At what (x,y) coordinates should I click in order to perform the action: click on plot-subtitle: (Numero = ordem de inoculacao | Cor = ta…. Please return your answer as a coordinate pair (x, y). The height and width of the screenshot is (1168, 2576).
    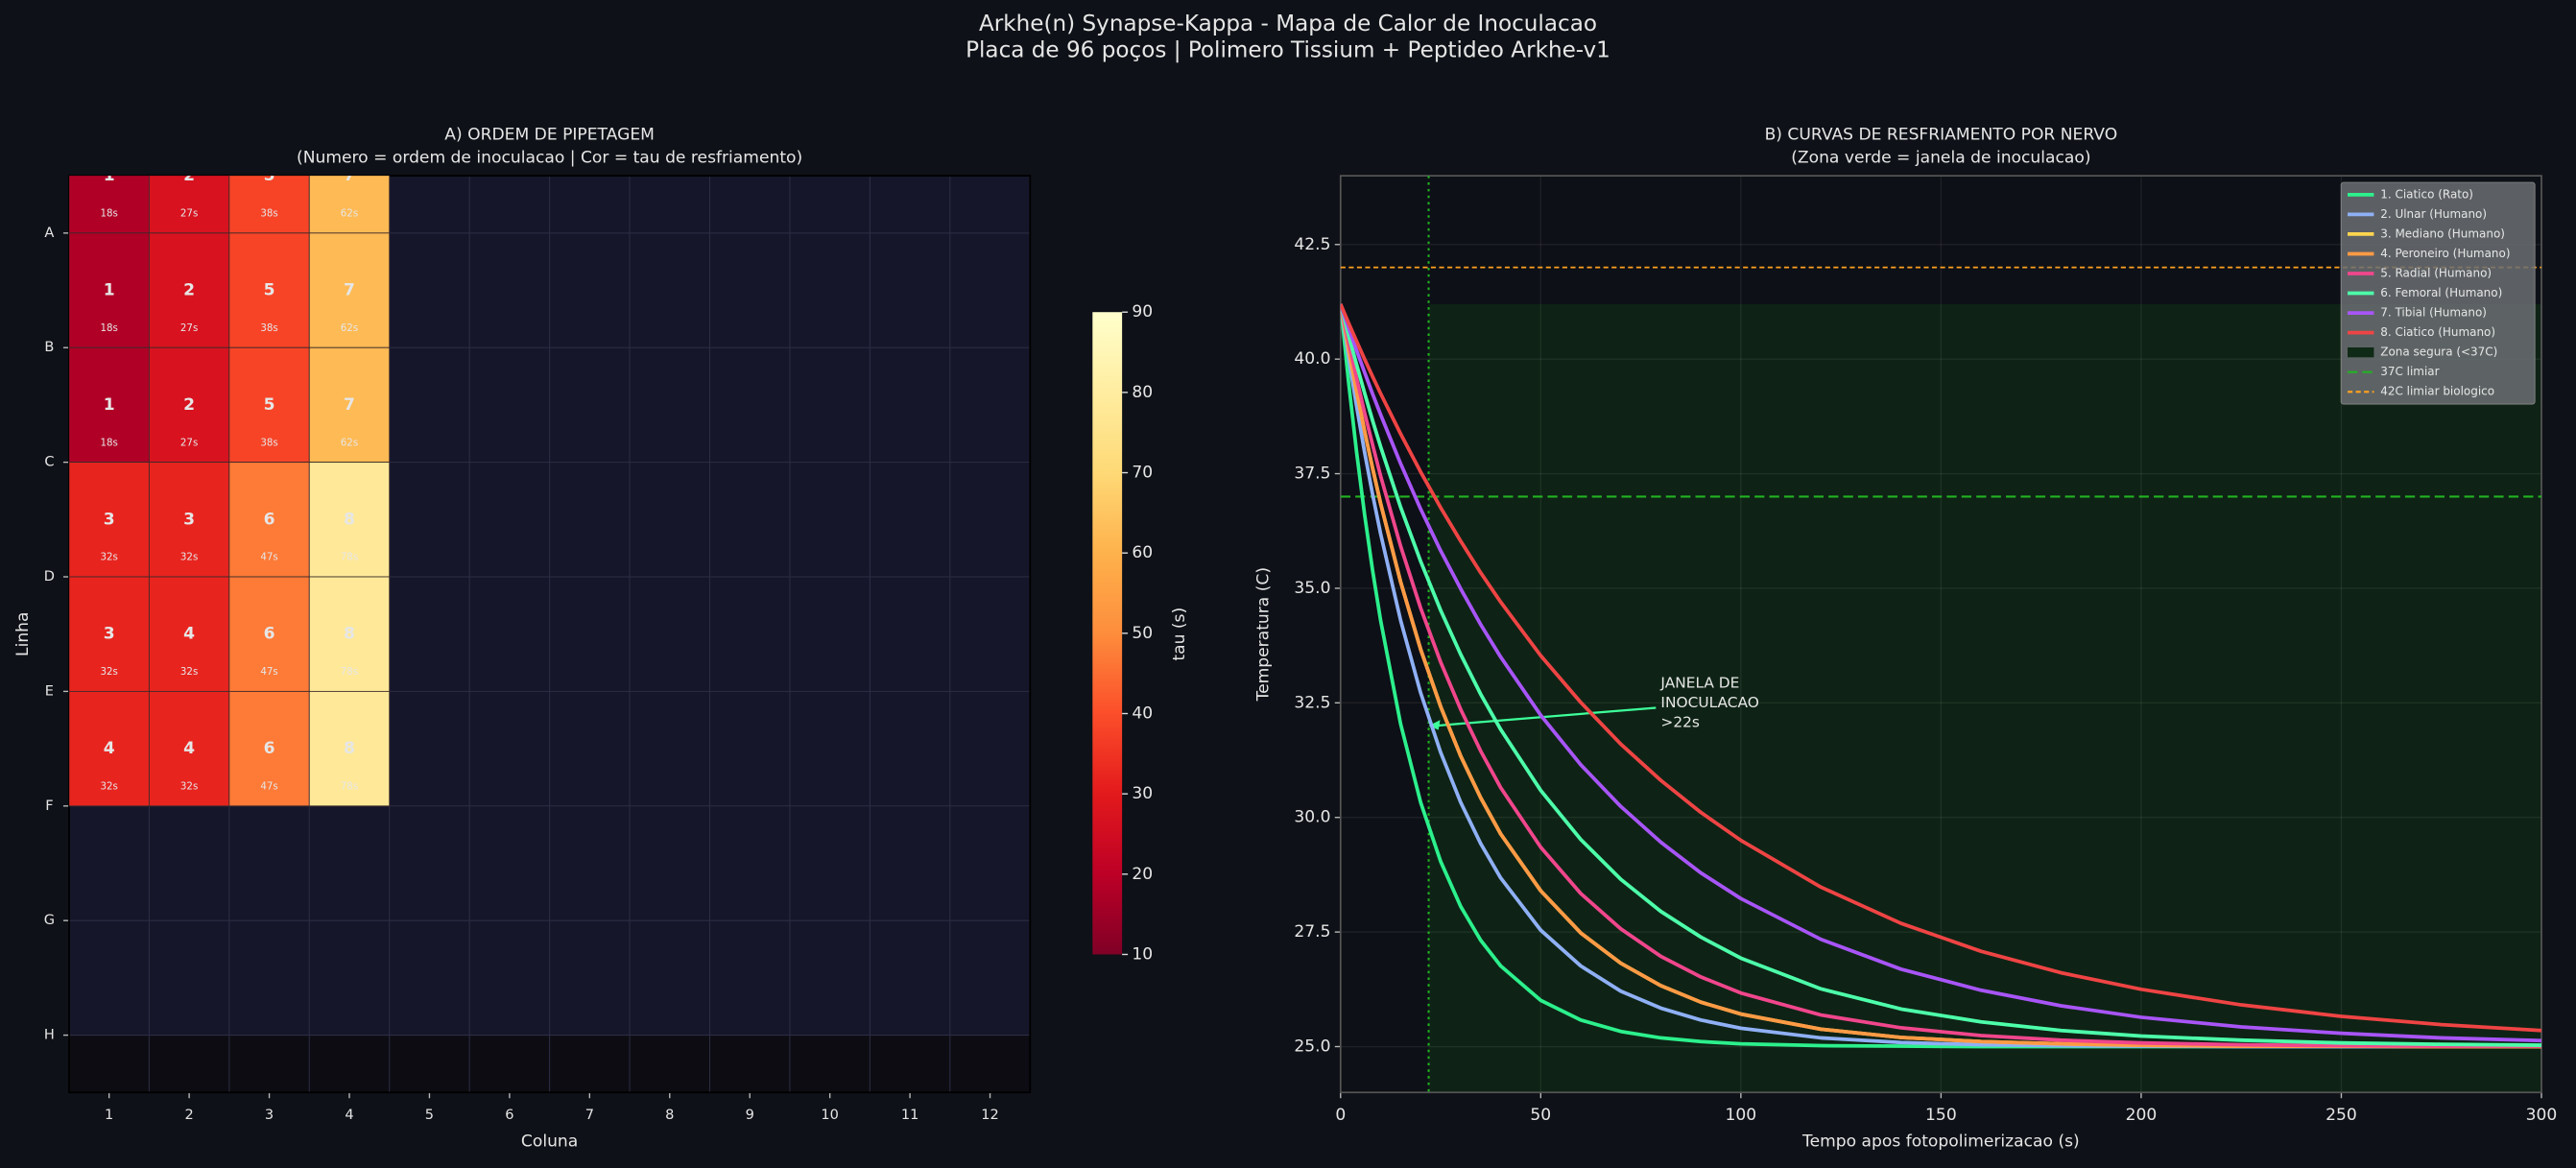
    Looking at the image, I should click on (549, 157).